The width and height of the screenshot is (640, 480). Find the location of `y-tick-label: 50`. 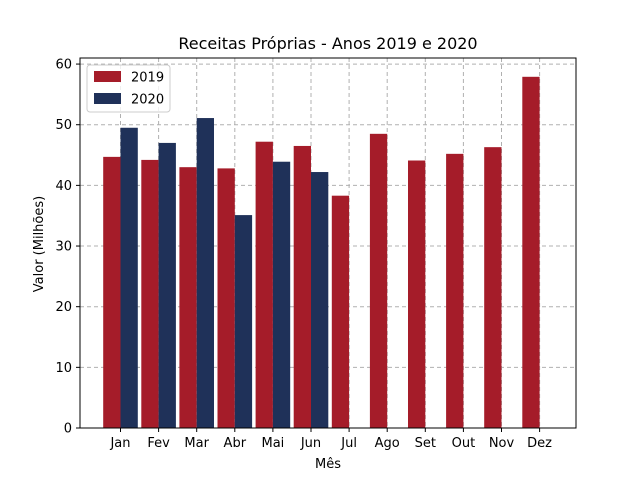

y-tick-label: 50 is located at coordinates (63, 125).